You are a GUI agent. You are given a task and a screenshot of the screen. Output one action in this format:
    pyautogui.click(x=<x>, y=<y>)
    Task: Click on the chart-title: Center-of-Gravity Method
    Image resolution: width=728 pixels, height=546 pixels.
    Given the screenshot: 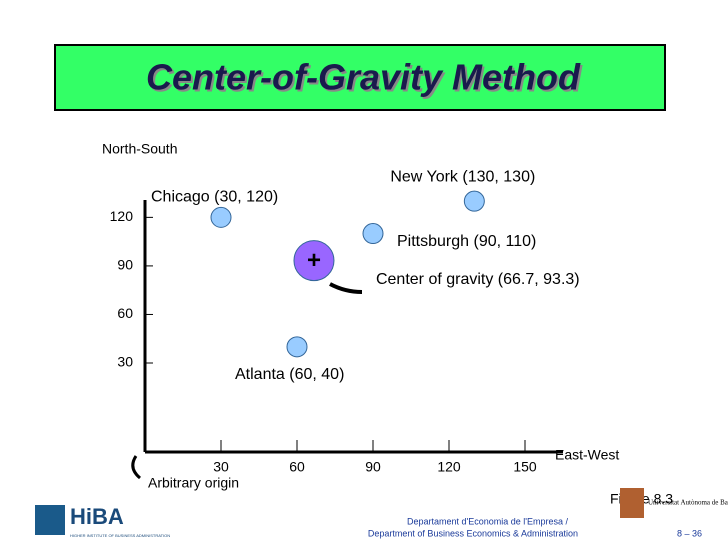 What is the action you would take?
    pyautogui.click(x=363, y=77)
    